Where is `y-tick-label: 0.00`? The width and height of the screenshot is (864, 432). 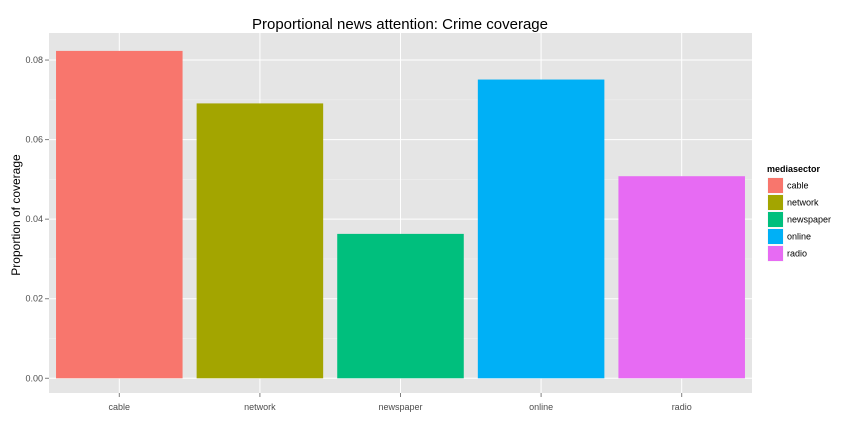 y-tick-label: 0.00 is located at coordinates (34, 378).